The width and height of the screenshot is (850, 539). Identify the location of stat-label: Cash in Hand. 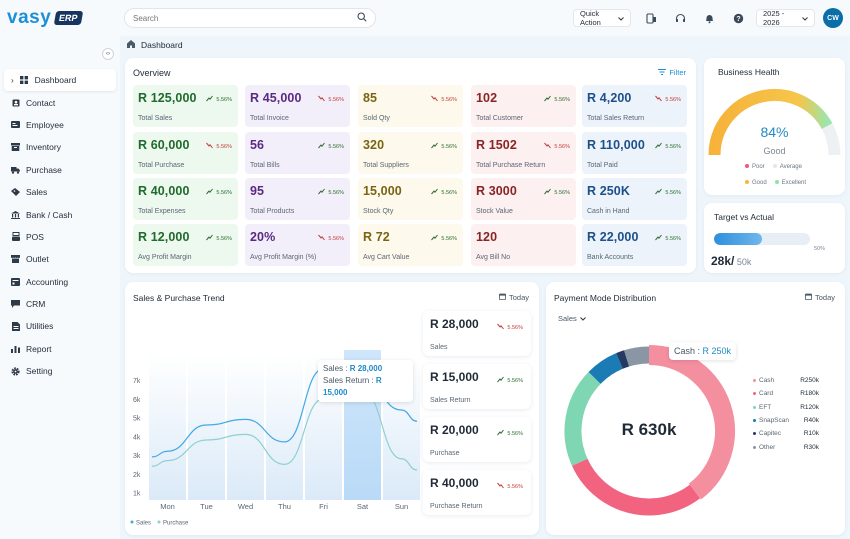
(608, 211).